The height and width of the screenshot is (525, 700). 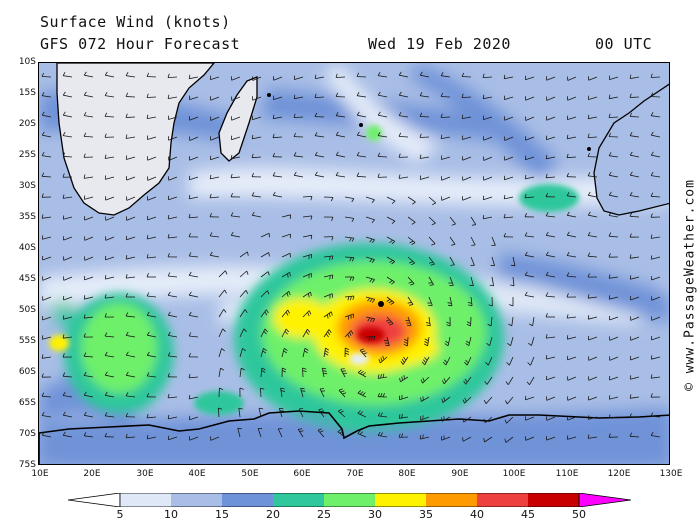 I want to click on colorbar-label: 45, so click(x=528, y=514).